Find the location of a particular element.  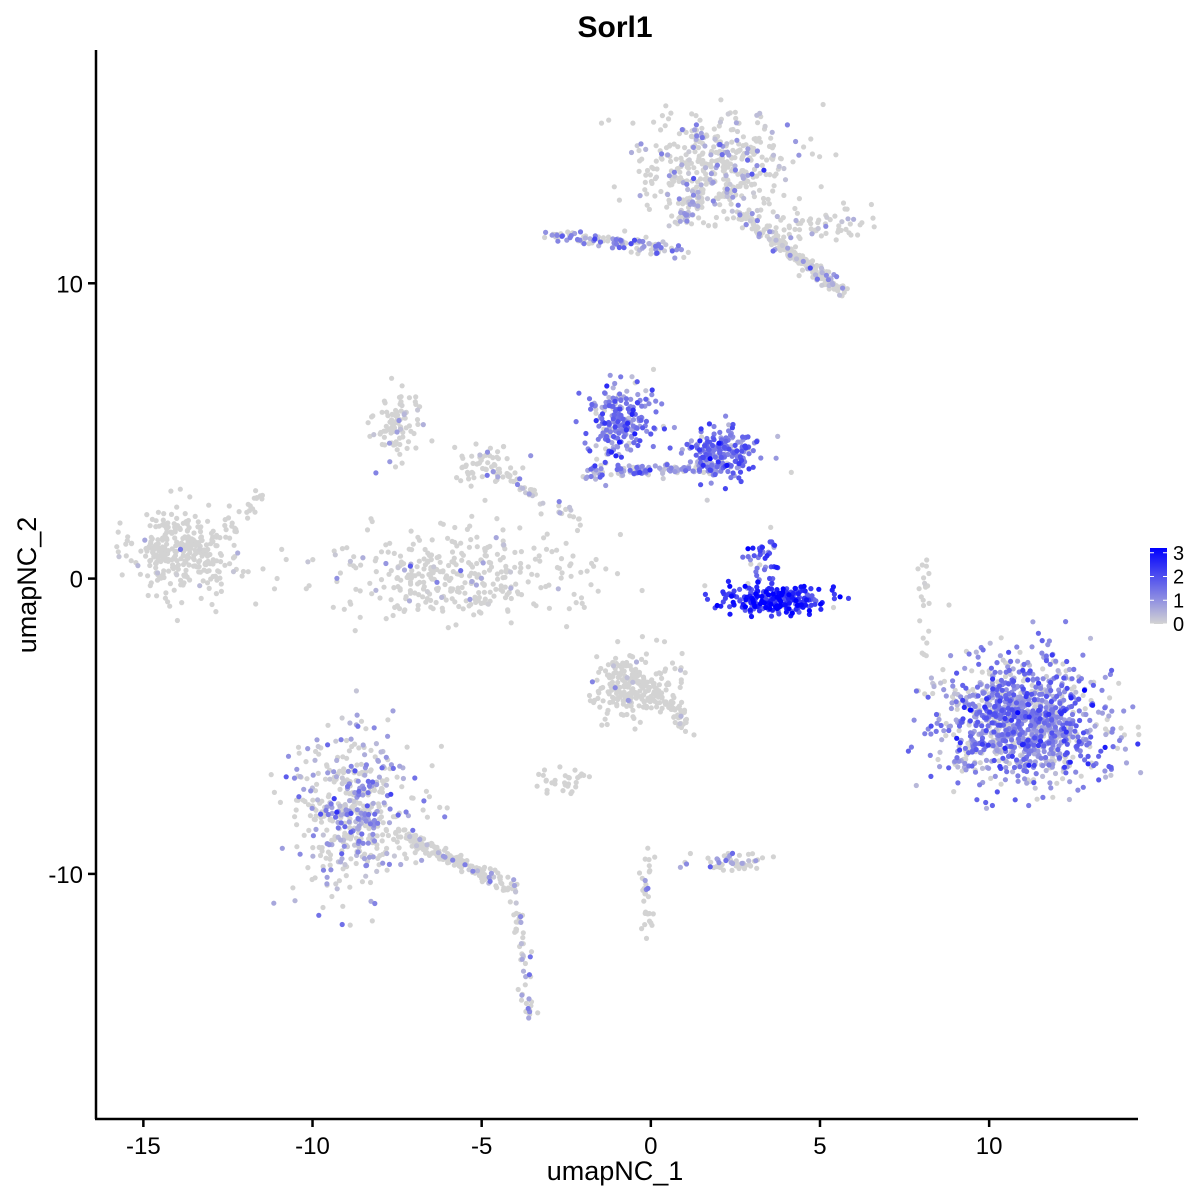

x-tick-label: 10 is located at coordinates (989, 1146).